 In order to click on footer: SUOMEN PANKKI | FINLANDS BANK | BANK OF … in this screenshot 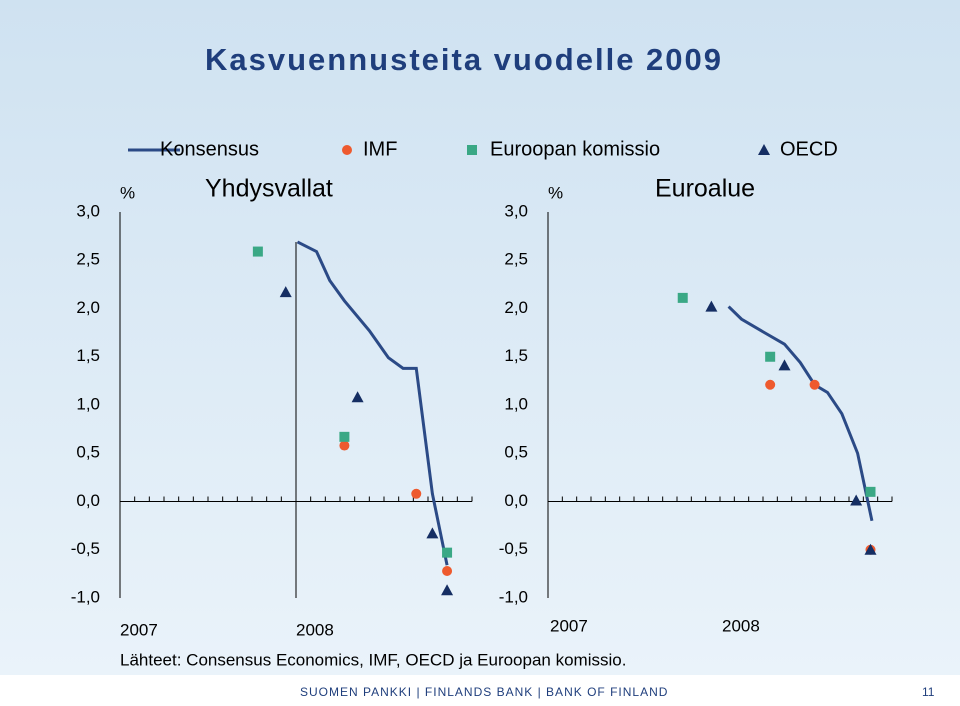, I will do `click(484, 692)`.